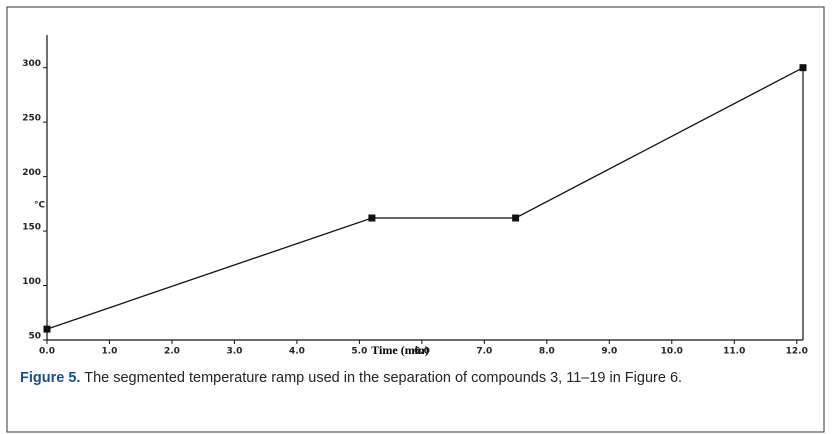 The width and height of the screenshot is (832, 434). What do you see at coordinates (797, 352) in the screenshot?
I see `x-tick-label: 12.0` at bounding box center [797, 352].